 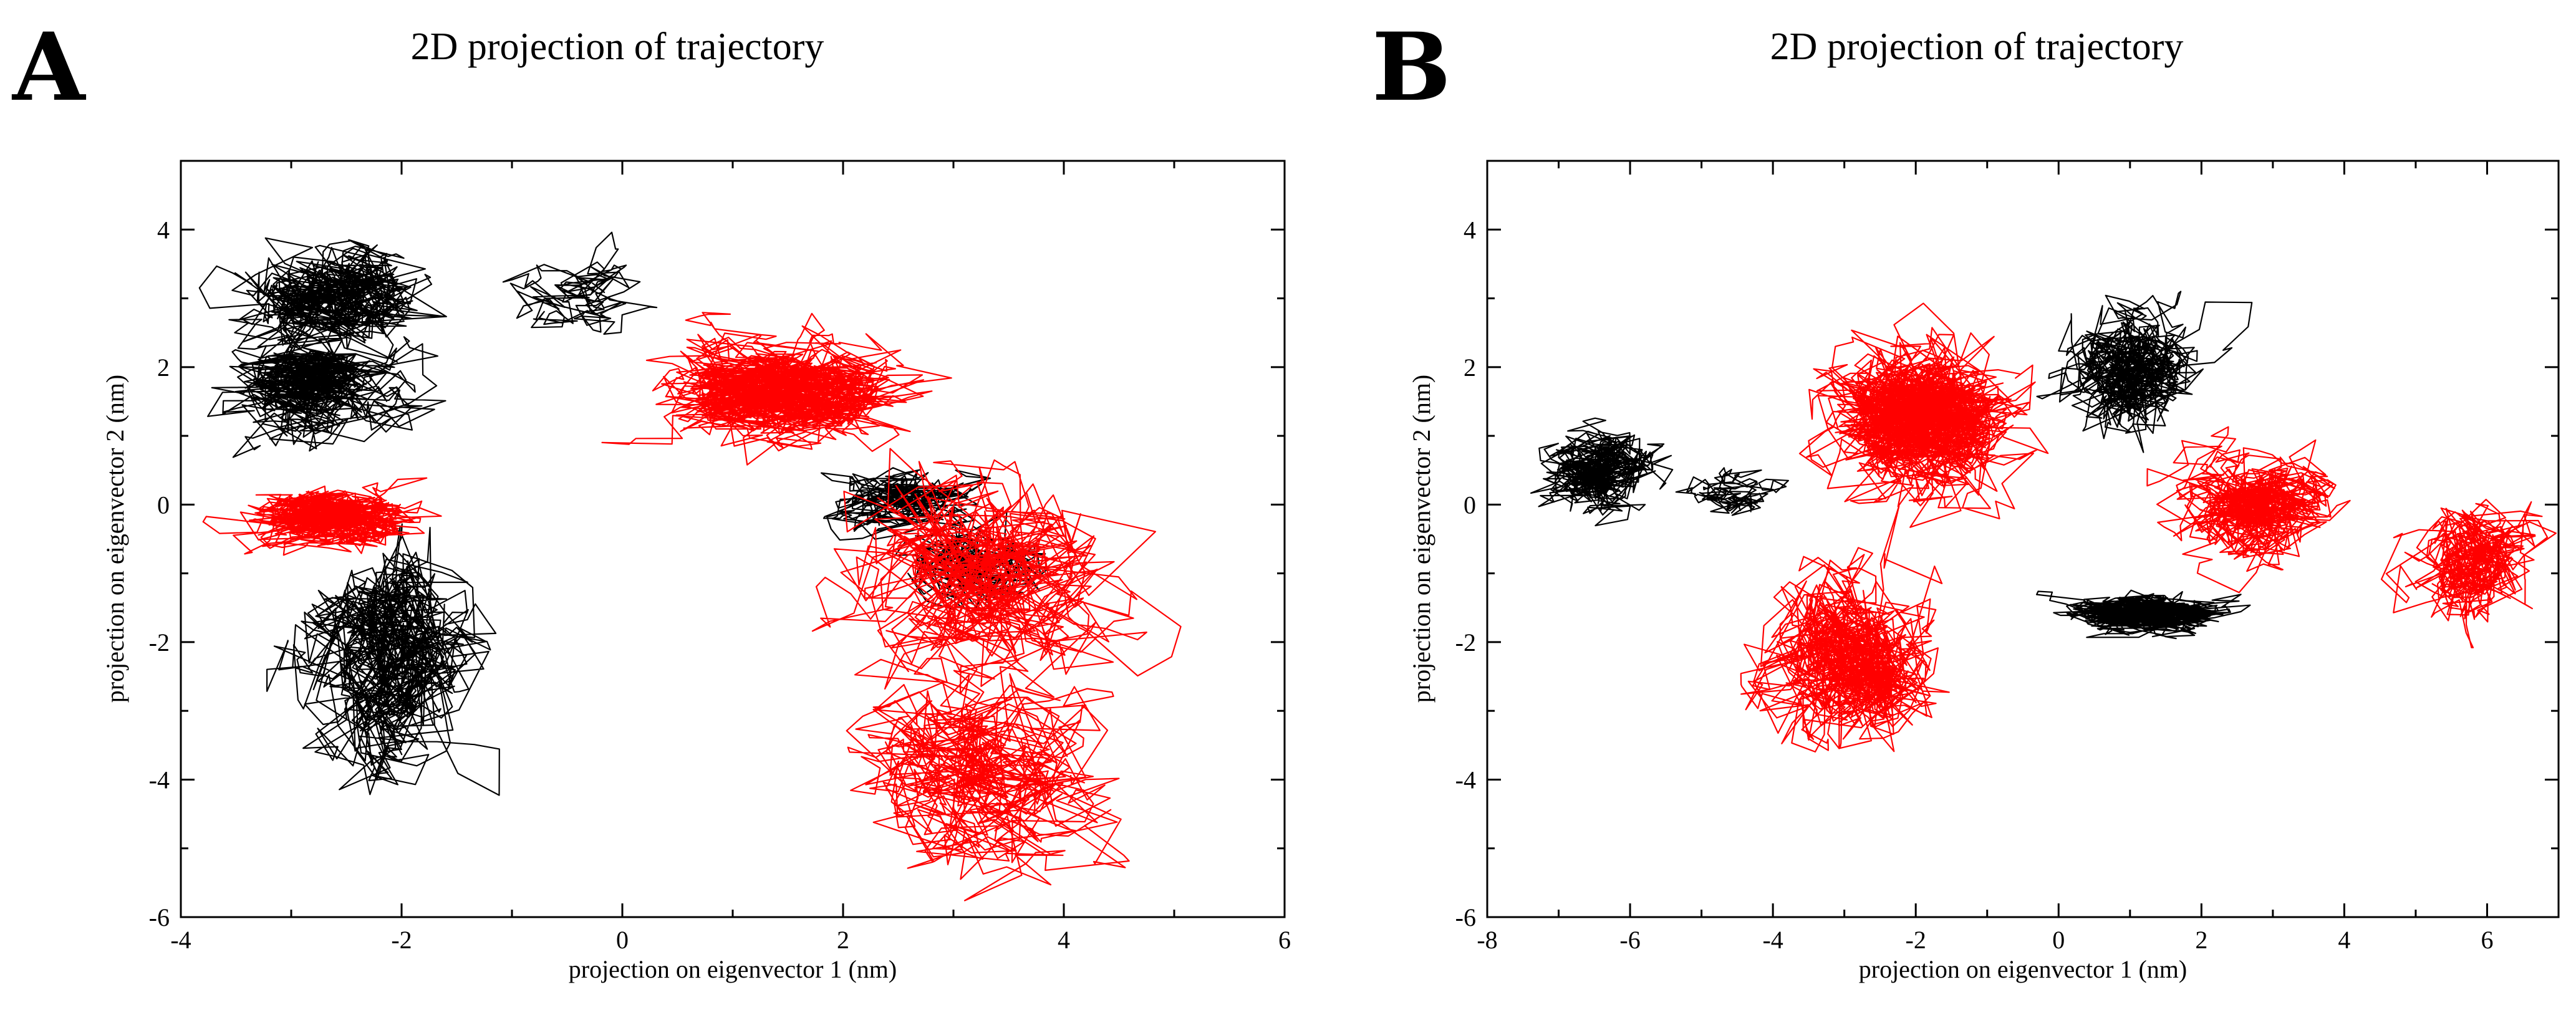 What do you see at coordinates (1465, 917) in the screenshot?
I see `panel-b-y-tick-label: -6` at bounding box center [1465, 917].